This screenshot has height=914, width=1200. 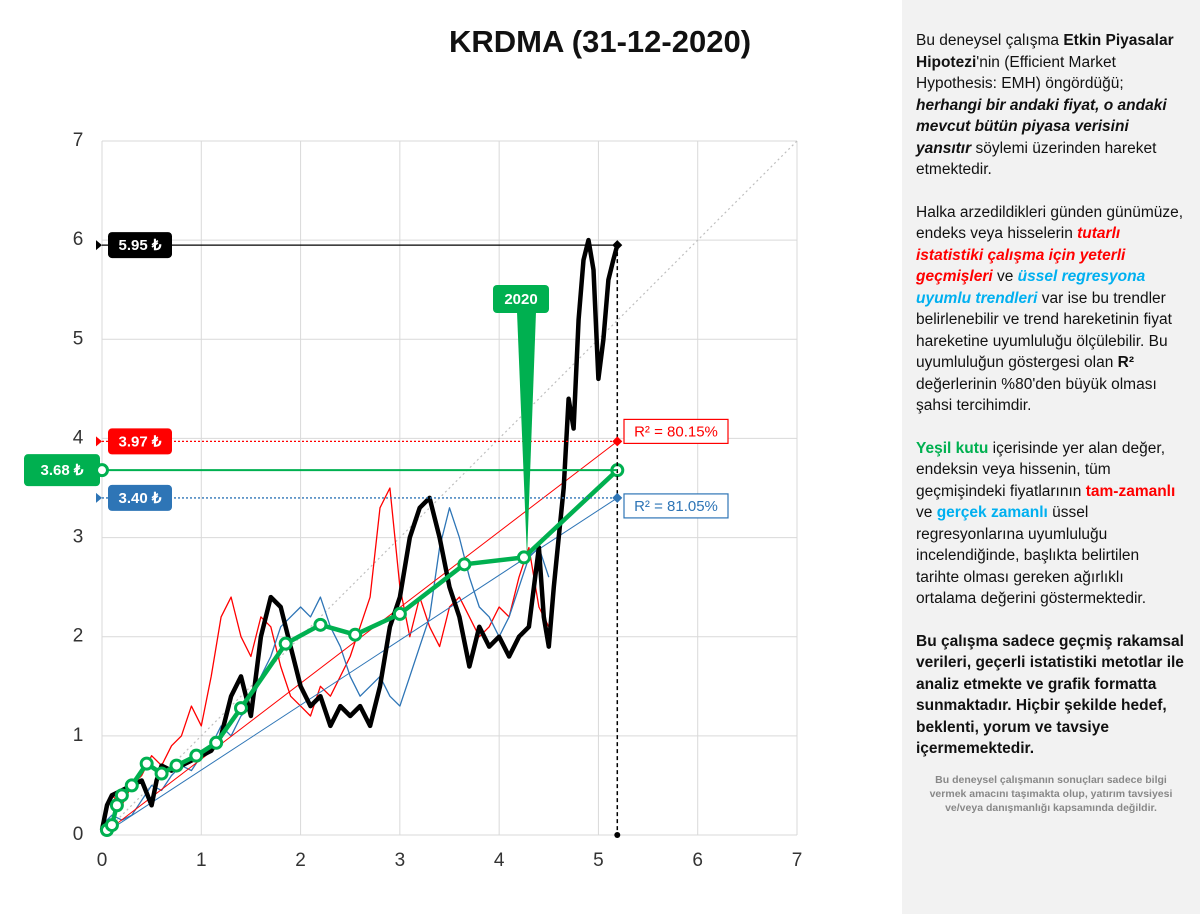 What do you see at coordinates (78, 834) in the screenshot?
I see `y-tick-label: 0` at bounding box center [78, 834].